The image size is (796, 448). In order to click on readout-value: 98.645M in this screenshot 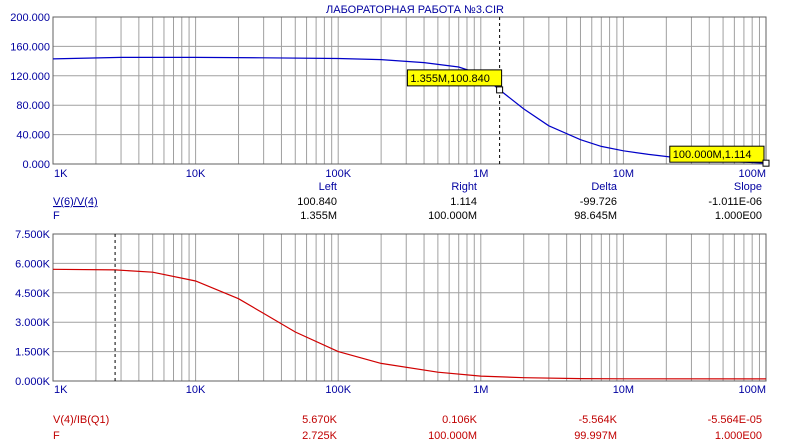, I will do `click(595, 216)`.